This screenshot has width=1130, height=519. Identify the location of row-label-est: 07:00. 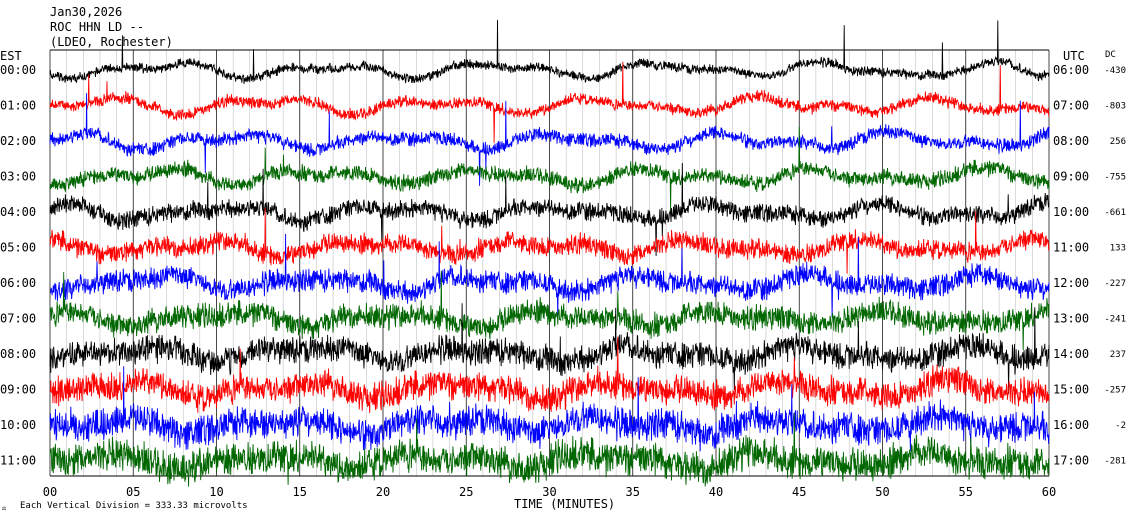
(18, 319).